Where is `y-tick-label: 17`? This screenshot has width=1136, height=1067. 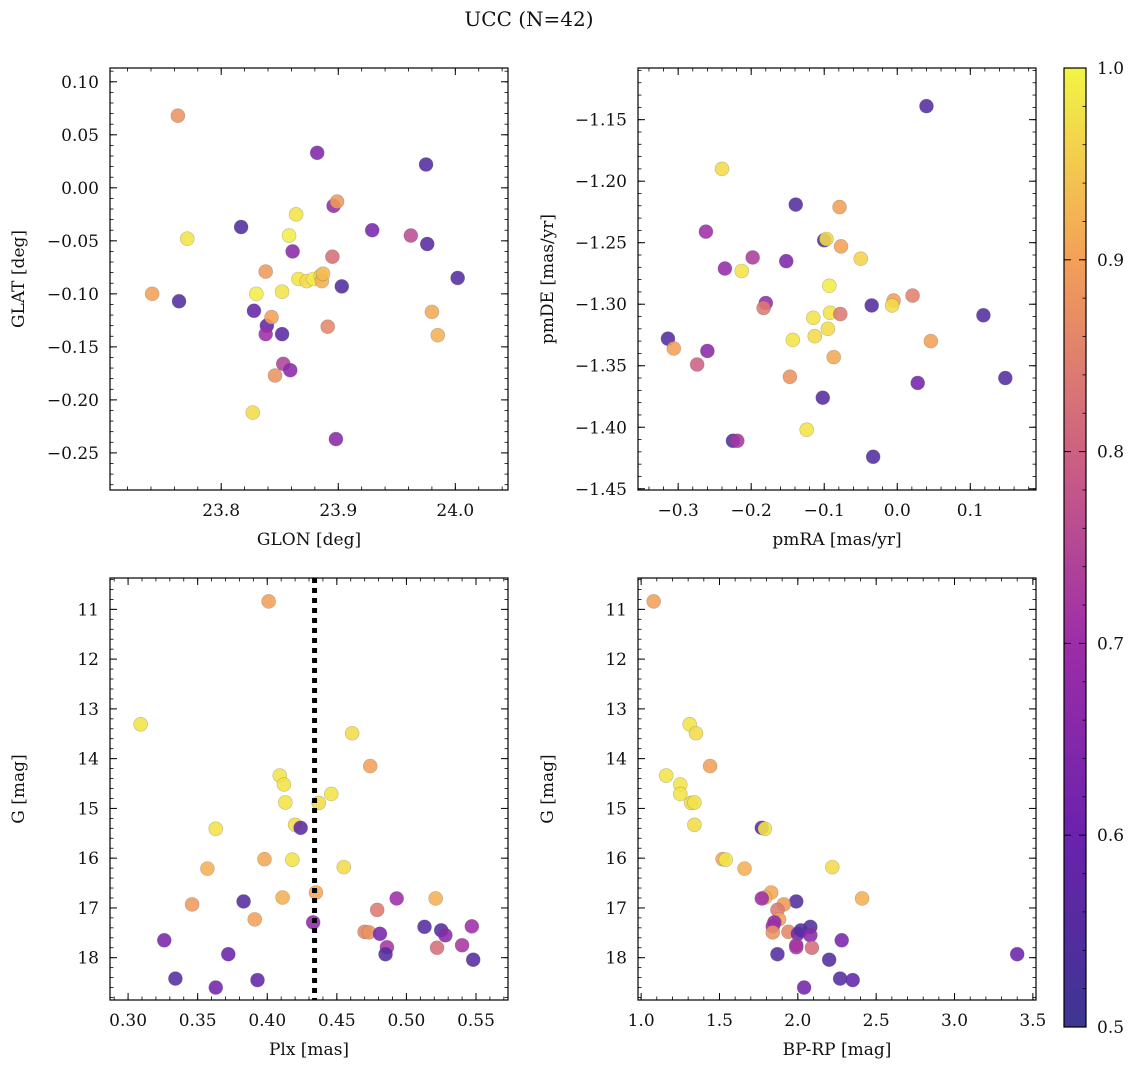 y-tick-label: 17 is located at coordinates (616, 909).